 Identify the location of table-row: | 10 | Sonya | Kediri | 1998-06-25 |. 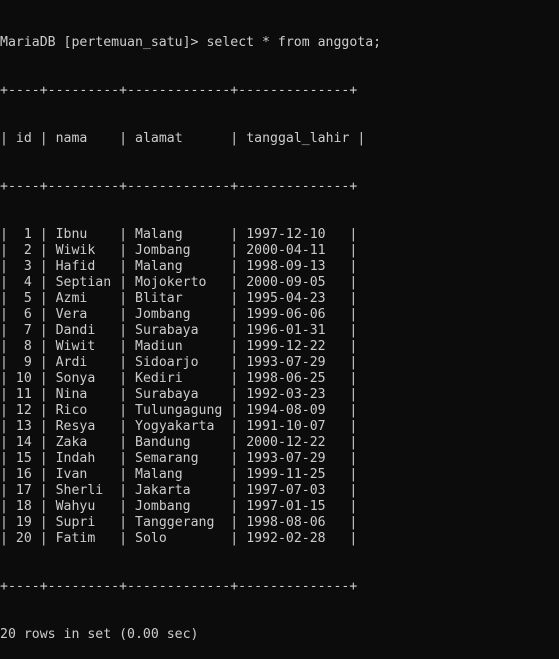
(179, 378).